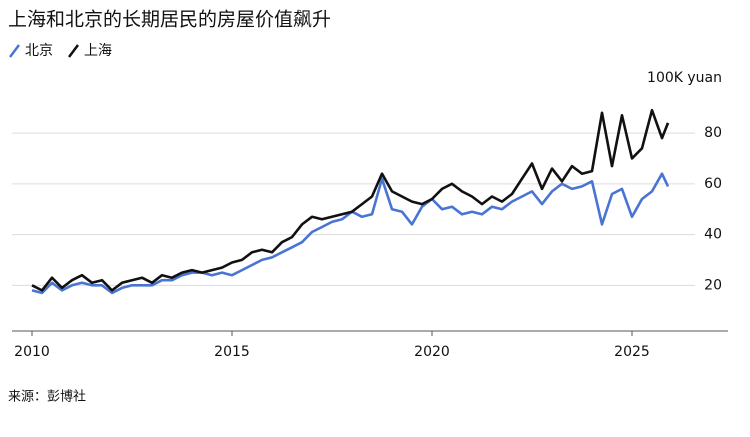 This screenshot has width=750, height=437. I want to click on x-tick-label: 2015, so click(232, 352).